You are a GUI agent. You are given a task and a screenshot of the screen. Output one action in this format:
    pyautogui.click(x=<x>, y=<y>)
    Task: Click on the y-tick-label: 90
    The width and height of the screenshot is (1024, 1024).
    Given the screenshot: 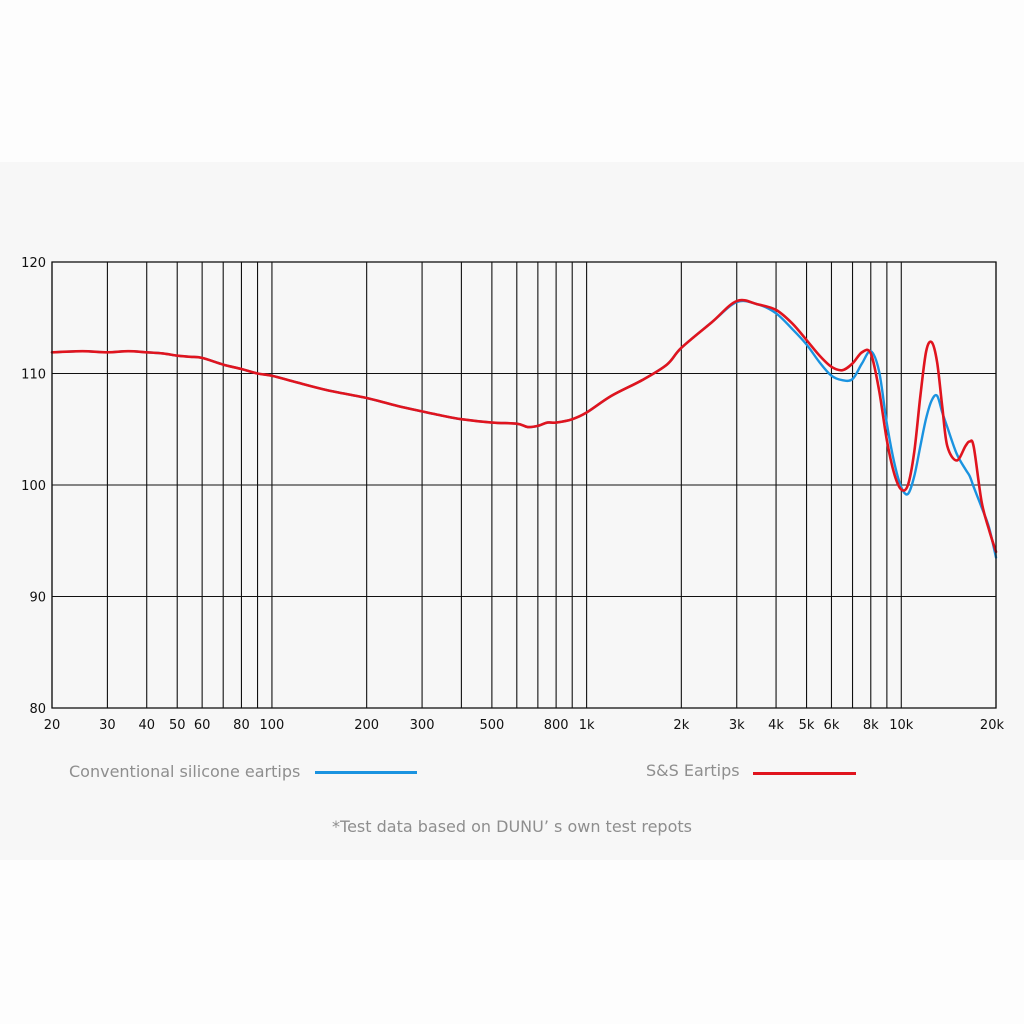 What is the action you would take?
    pyautogui.click(x=37, y=598)
    